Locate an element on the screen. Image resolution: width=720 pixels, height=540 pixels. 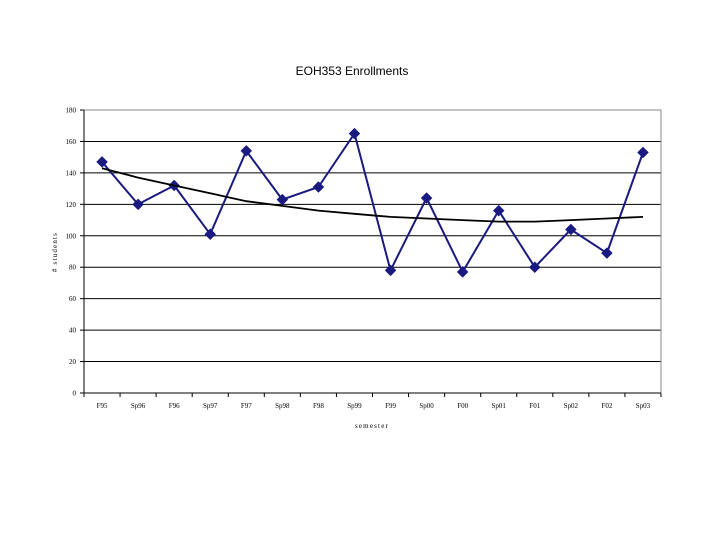
x-tick-label: Sp01 is located at coordinates (499, 406).